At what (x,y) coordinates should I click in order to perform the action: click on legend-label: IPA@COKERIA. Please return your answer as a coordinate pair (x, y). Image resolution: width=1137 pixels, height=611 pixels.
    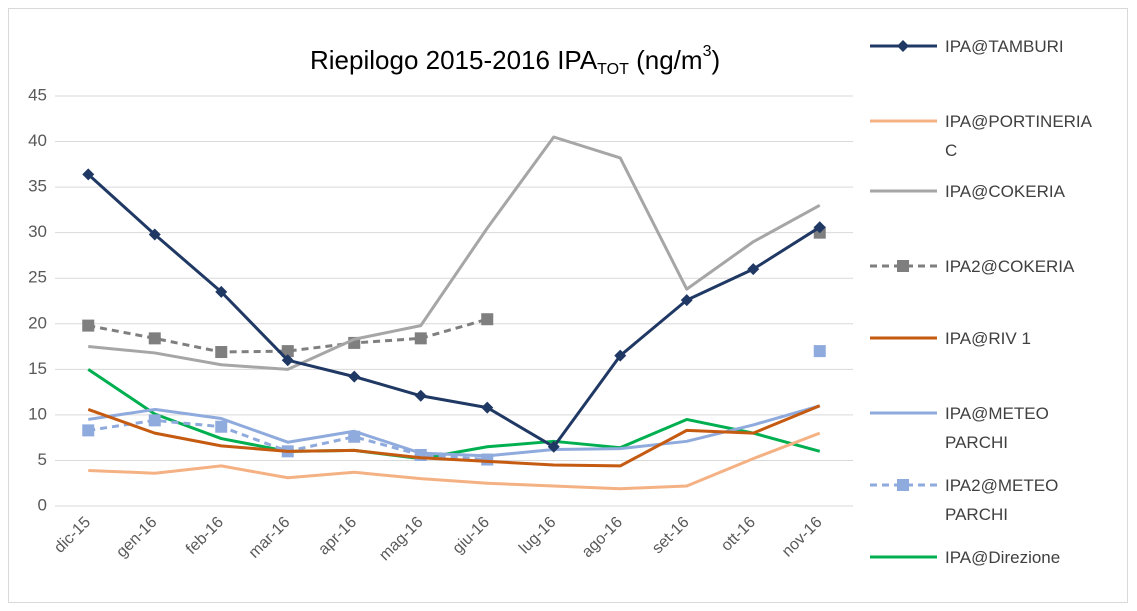
    Looking at the image, I should click on (1005, 191).